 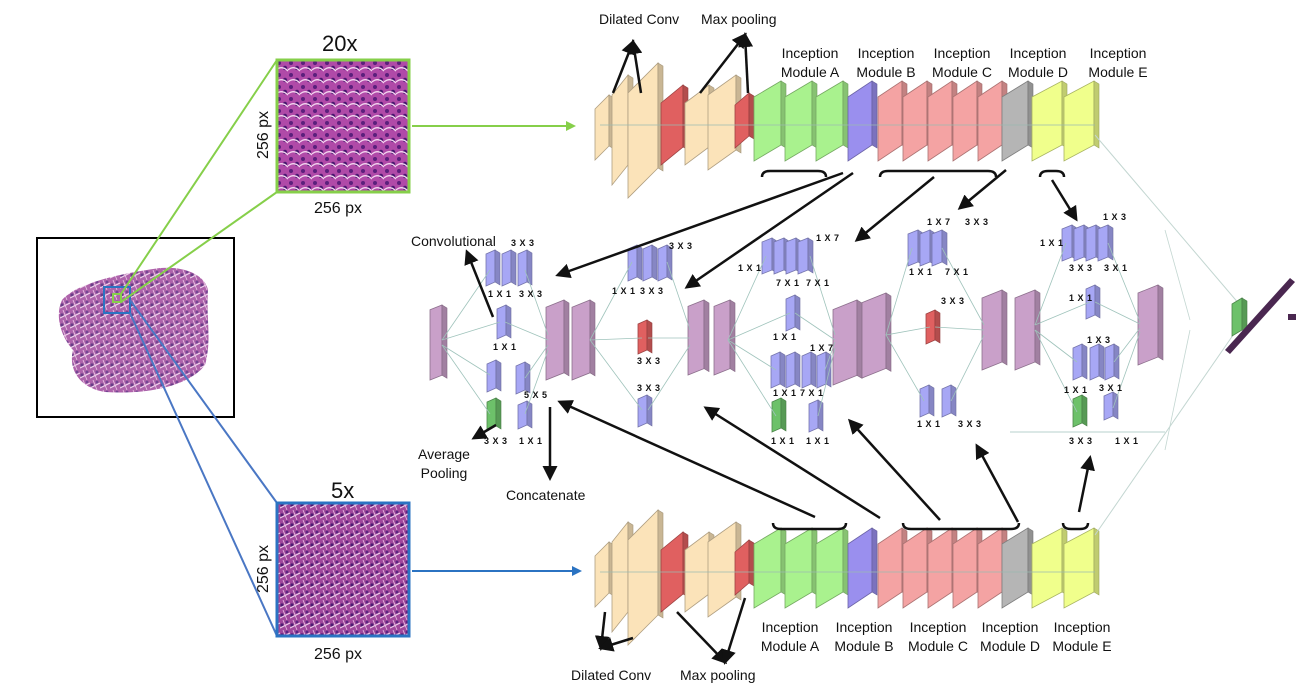 What do you see at coordinates (203, 401) in the screenshot?
I see `zoom-line-5x` at bounding box center [203, 401].